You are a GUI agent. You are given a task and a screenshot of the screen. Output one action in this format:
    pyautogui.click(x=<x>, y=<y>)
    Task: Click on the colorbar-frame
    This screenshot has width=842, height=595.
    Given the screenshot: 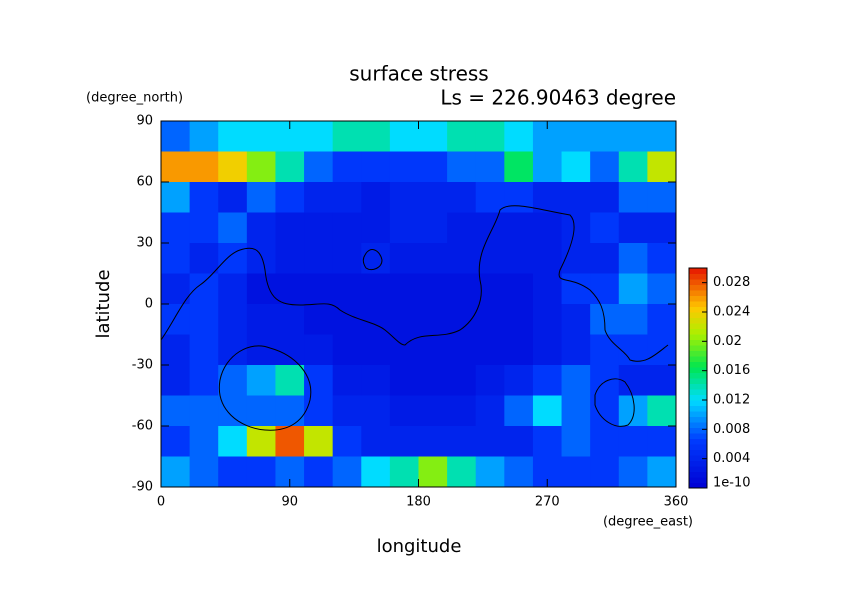 What is the action you would take?
    pyautogui.click(x=698, y=378)
    